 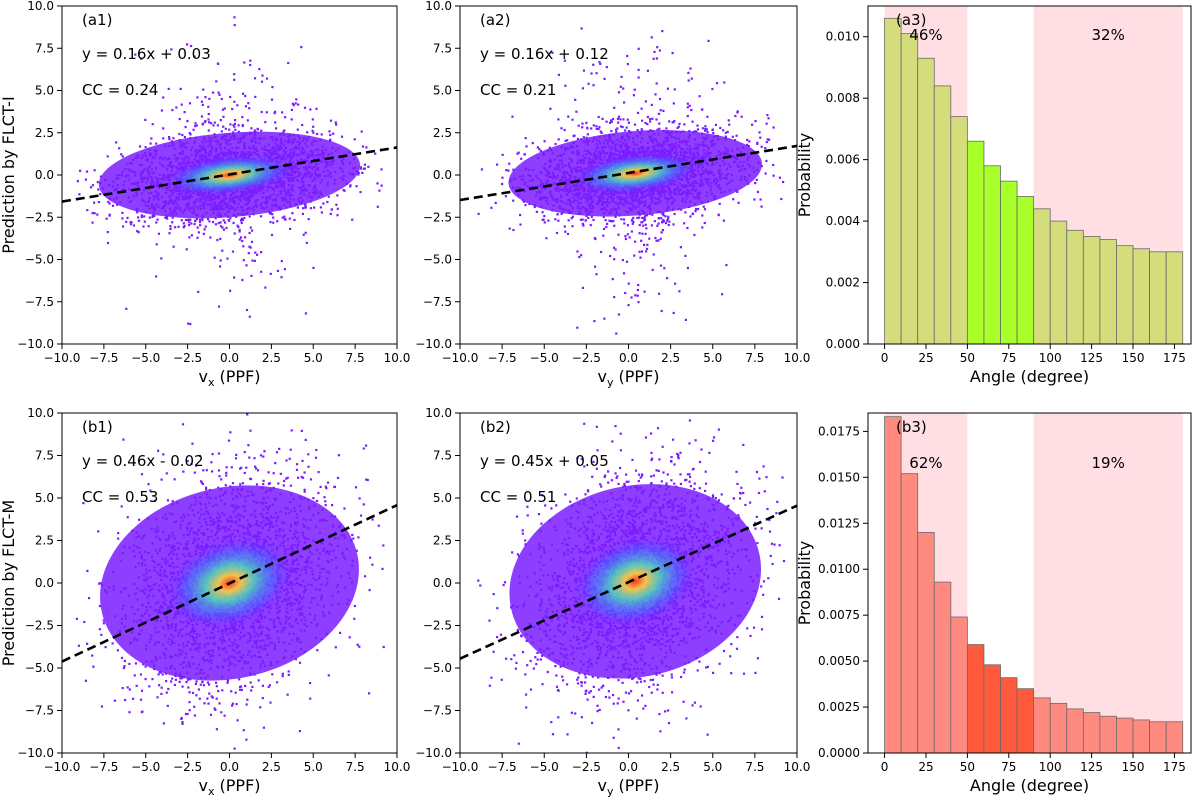 I want to click on x-axis-label: vx (PPF), so click(x=229, y=378).